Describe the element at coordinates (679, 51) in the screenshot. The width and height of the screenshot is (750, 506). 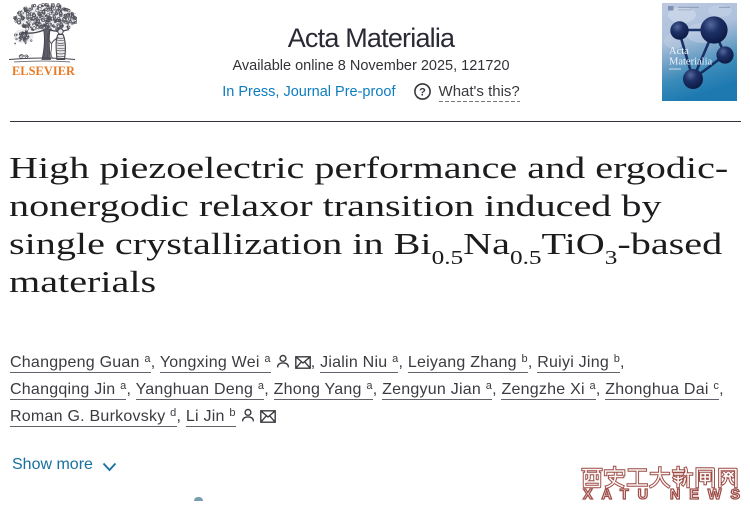
I see `svg-text: Acta` at that location.